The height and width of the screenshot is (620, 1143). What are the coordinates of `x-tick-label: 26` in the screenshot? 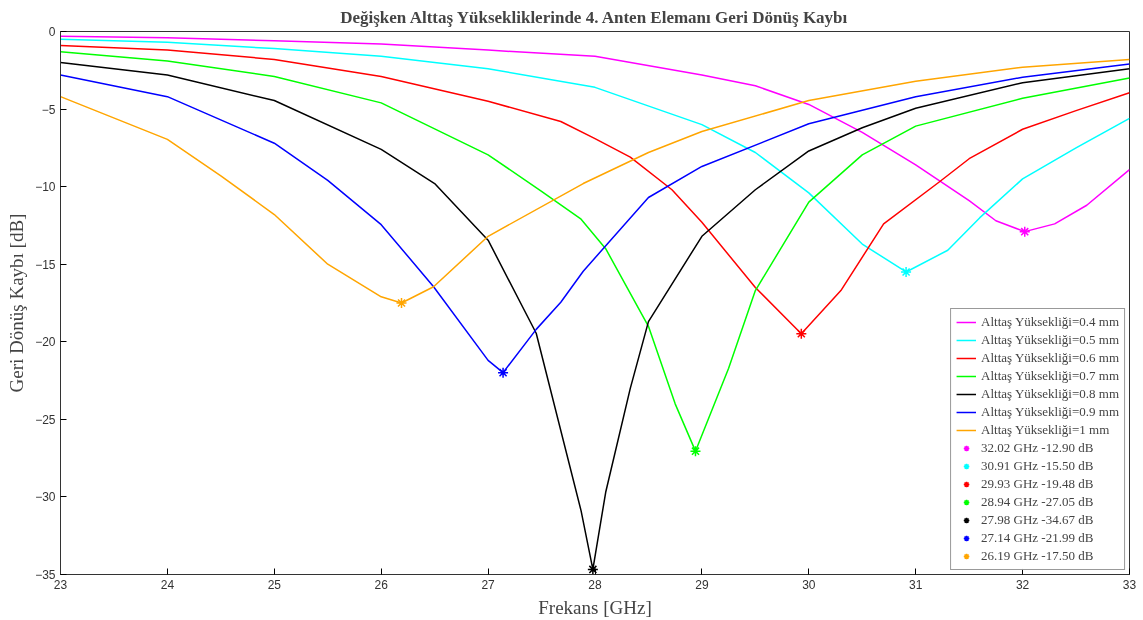 It's located at (381, 584).